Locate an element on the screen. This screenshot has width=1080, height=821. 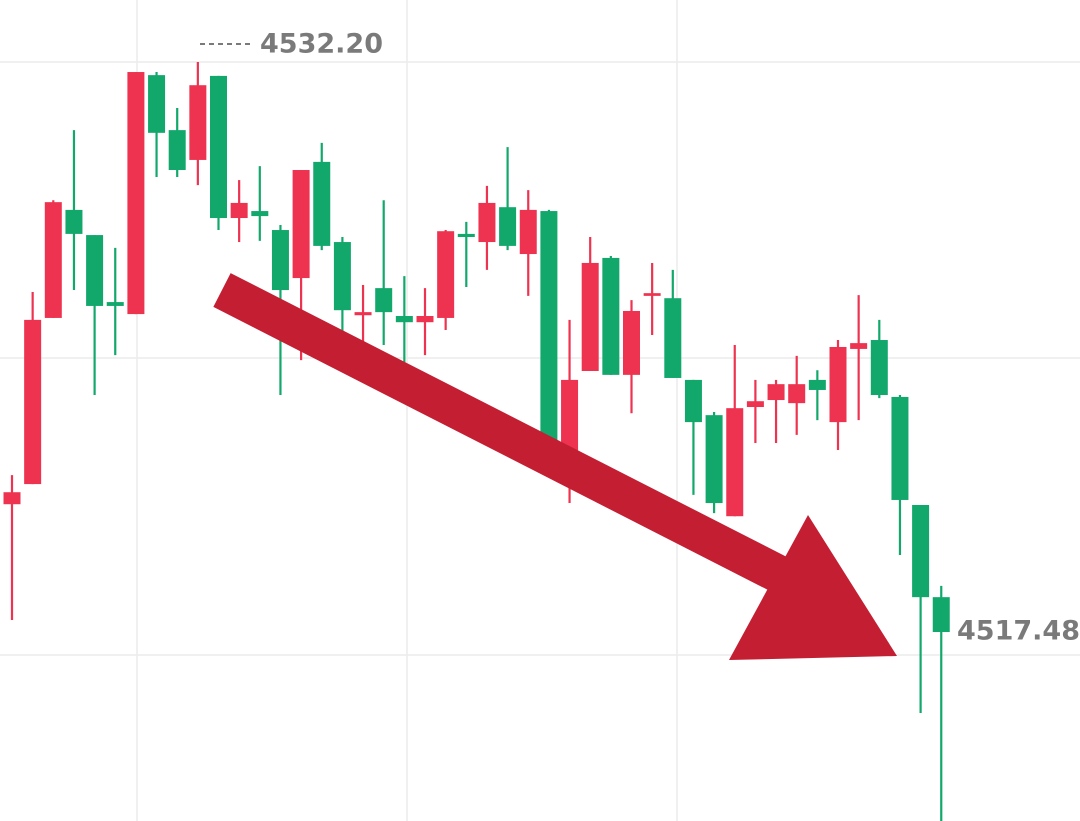
arrow-head is located at coordinates (813, 587).